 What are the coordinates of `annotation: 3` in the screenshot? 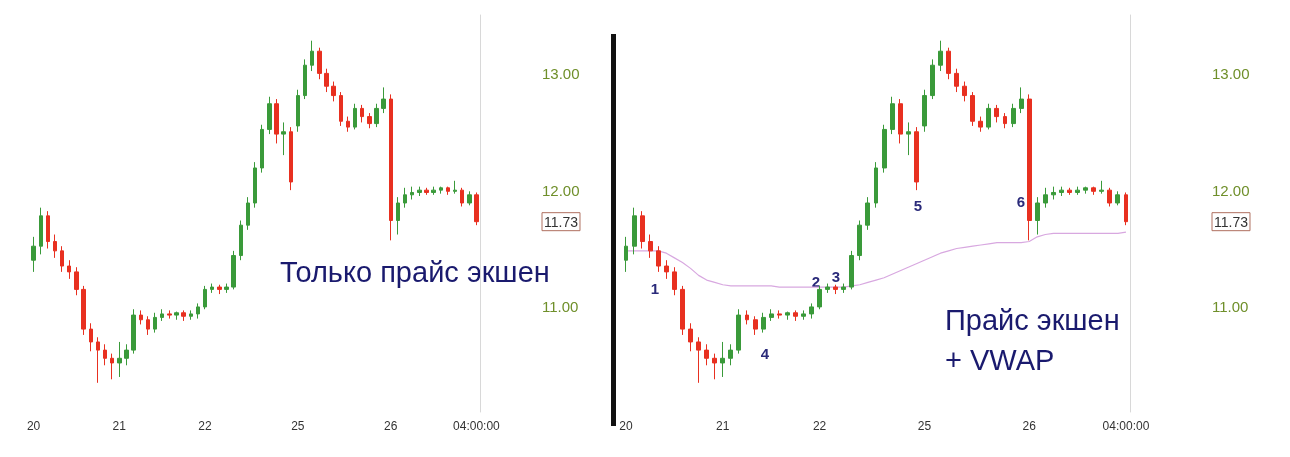 It's located at (836, 276).